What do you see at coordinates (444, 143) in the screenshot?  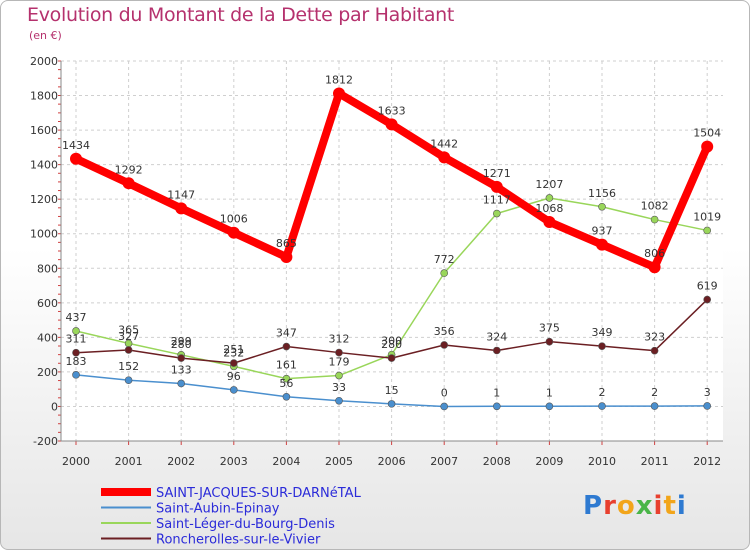 I see `data-label: 1442` at bounding box center [444, 143].